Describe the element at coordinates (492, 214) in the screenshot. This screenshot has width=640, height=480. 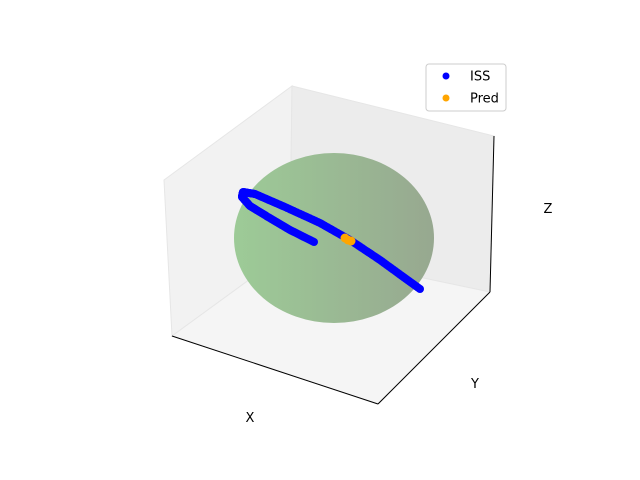
I see `z-axis-line` at that location.